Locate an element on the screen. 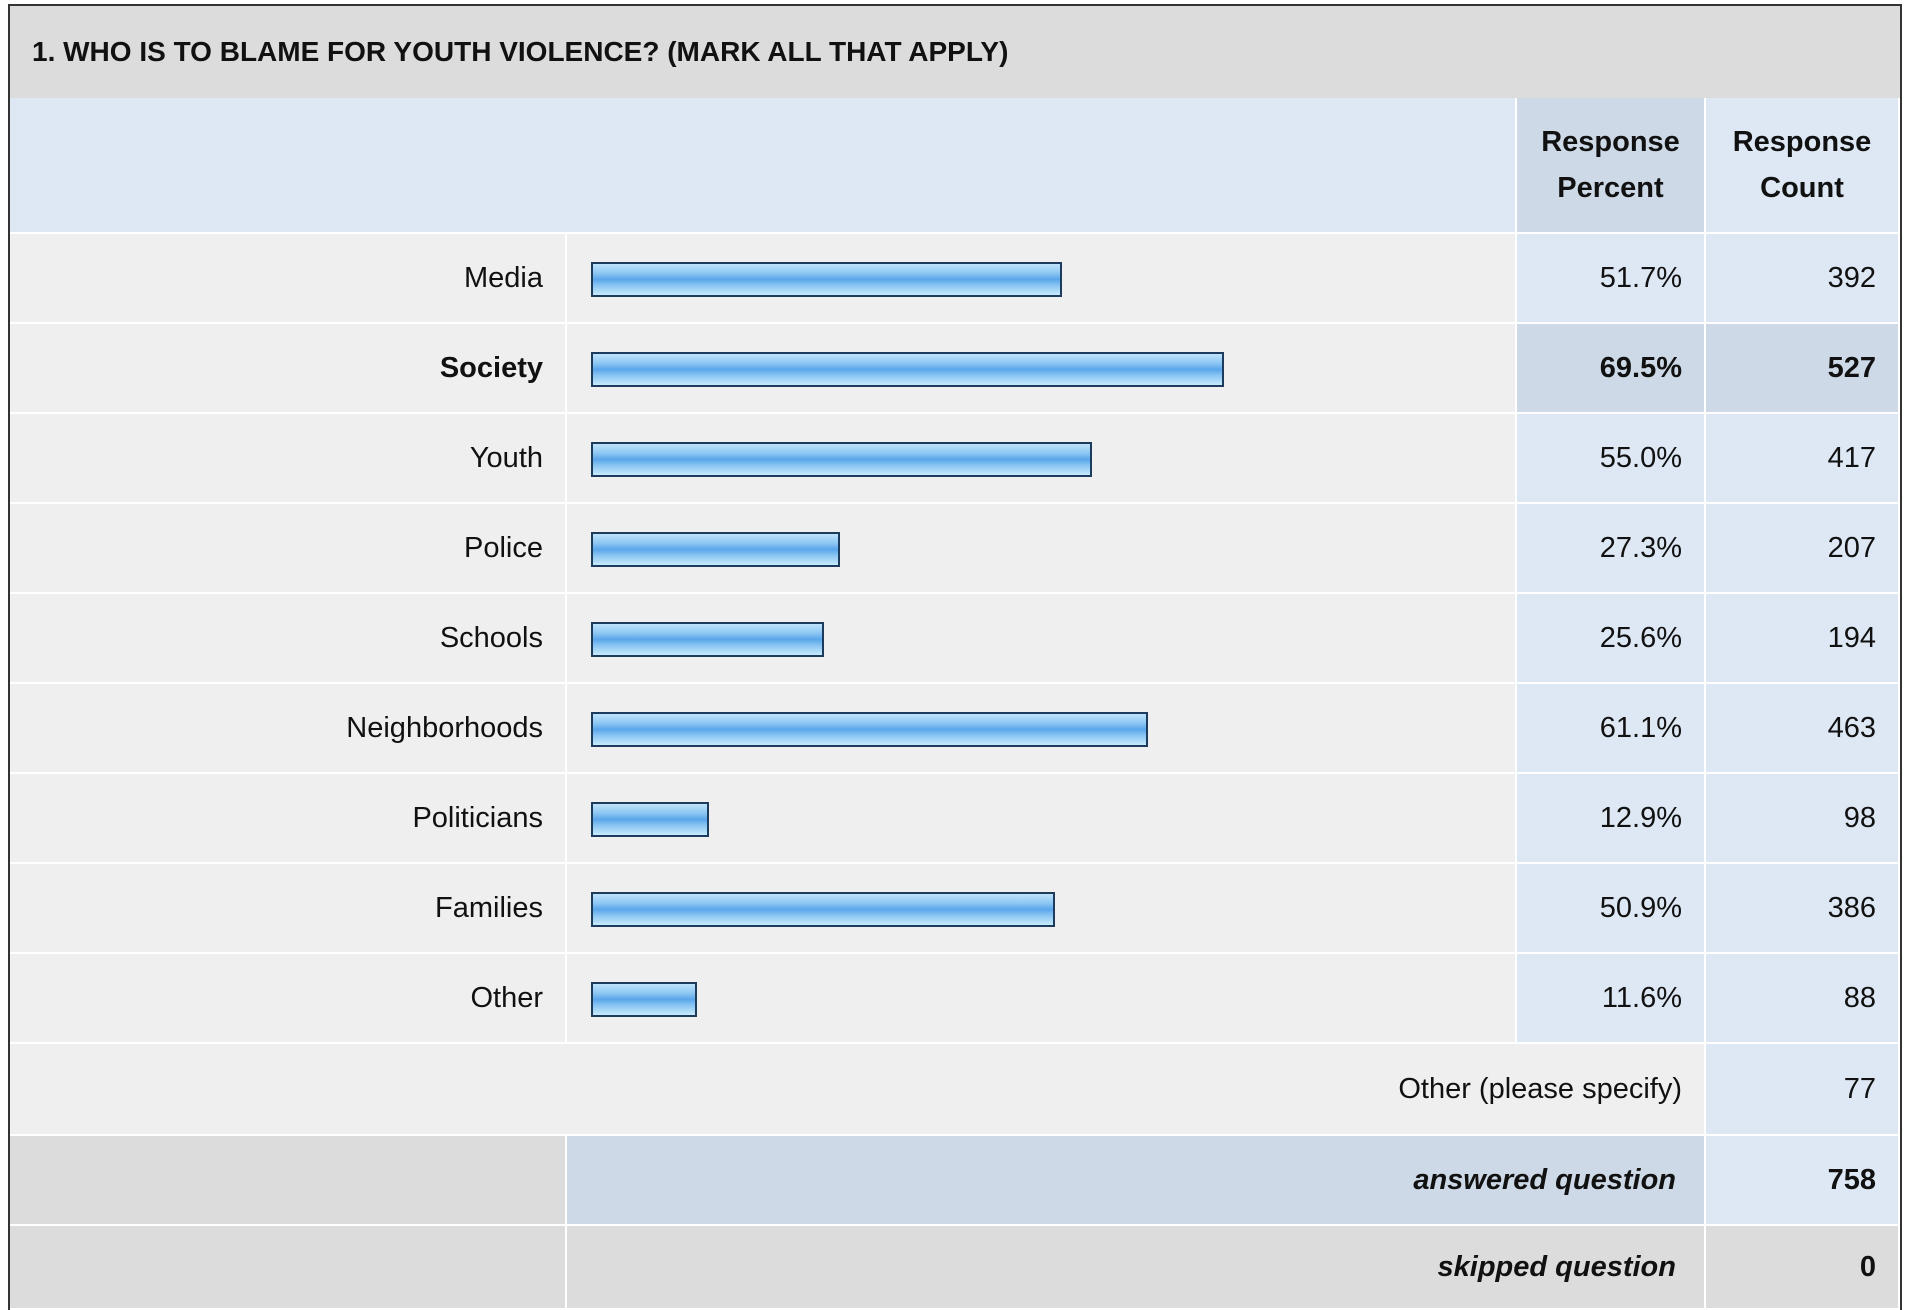  response-percent: 69.5% is located at coordinates (1611, 369).